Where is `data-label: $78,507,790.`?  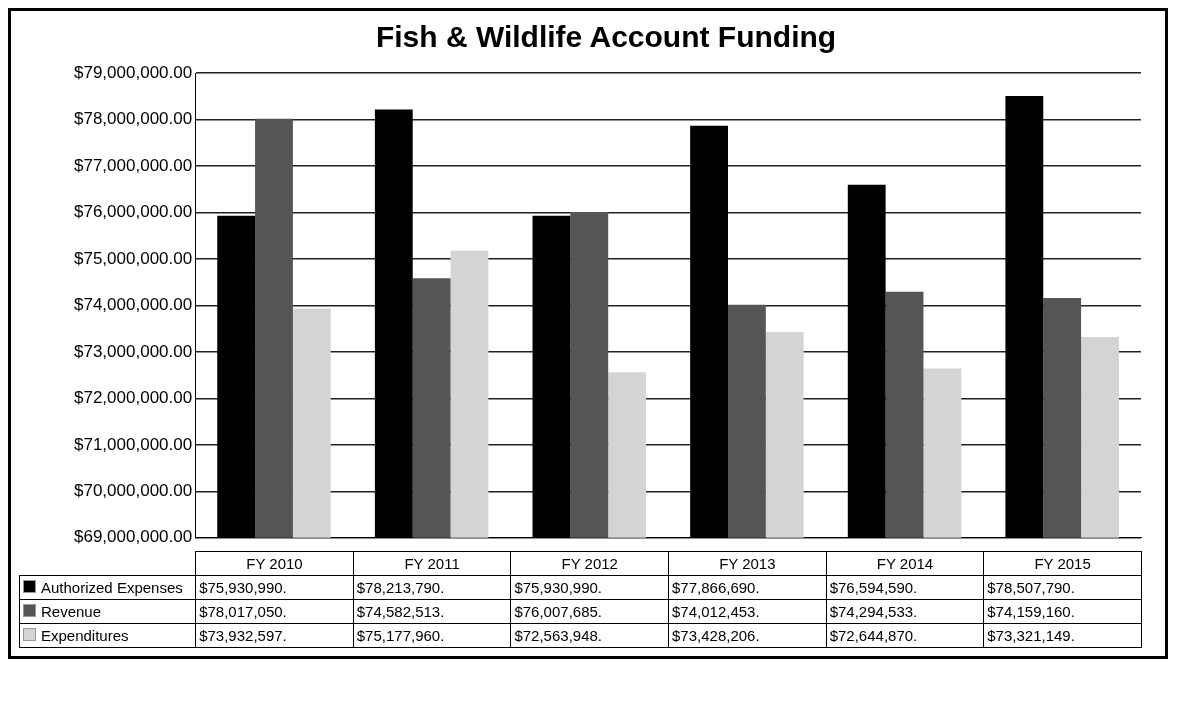
data-label: $78,507,790. is located at coordinates (1062, 587).